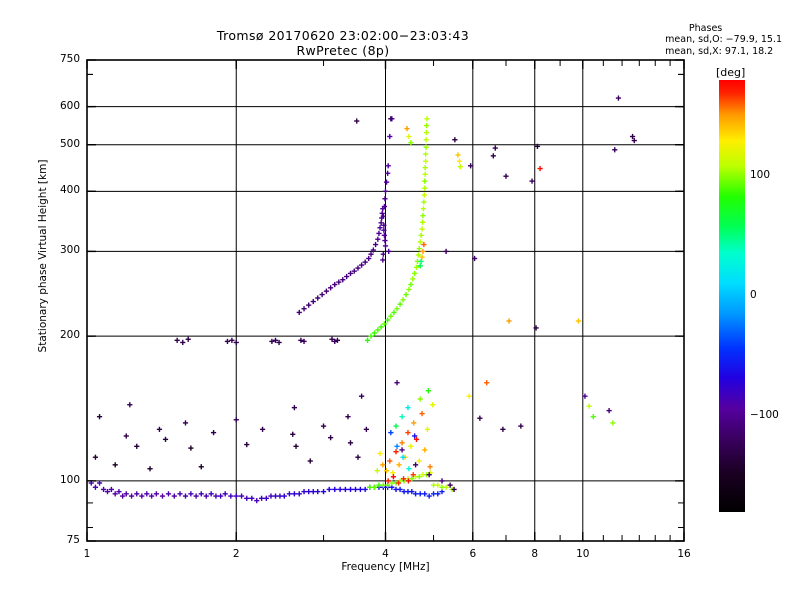 Image resolution: width=800 pixels, height=600 pixels. Describe the element at coordinates (343, 35) in the screenshot. I see `figure-title: Tromsø 20170620 23:02:00−23:03:43` at that location.